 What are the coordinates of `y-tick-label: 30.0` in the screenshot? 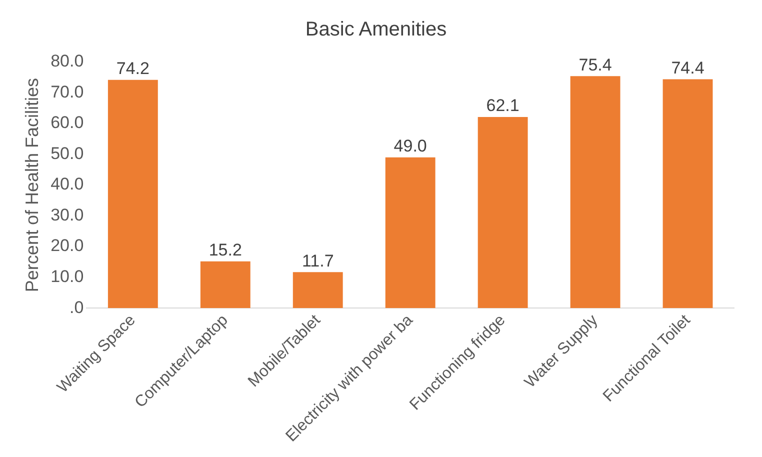 It's located at (67, 214).